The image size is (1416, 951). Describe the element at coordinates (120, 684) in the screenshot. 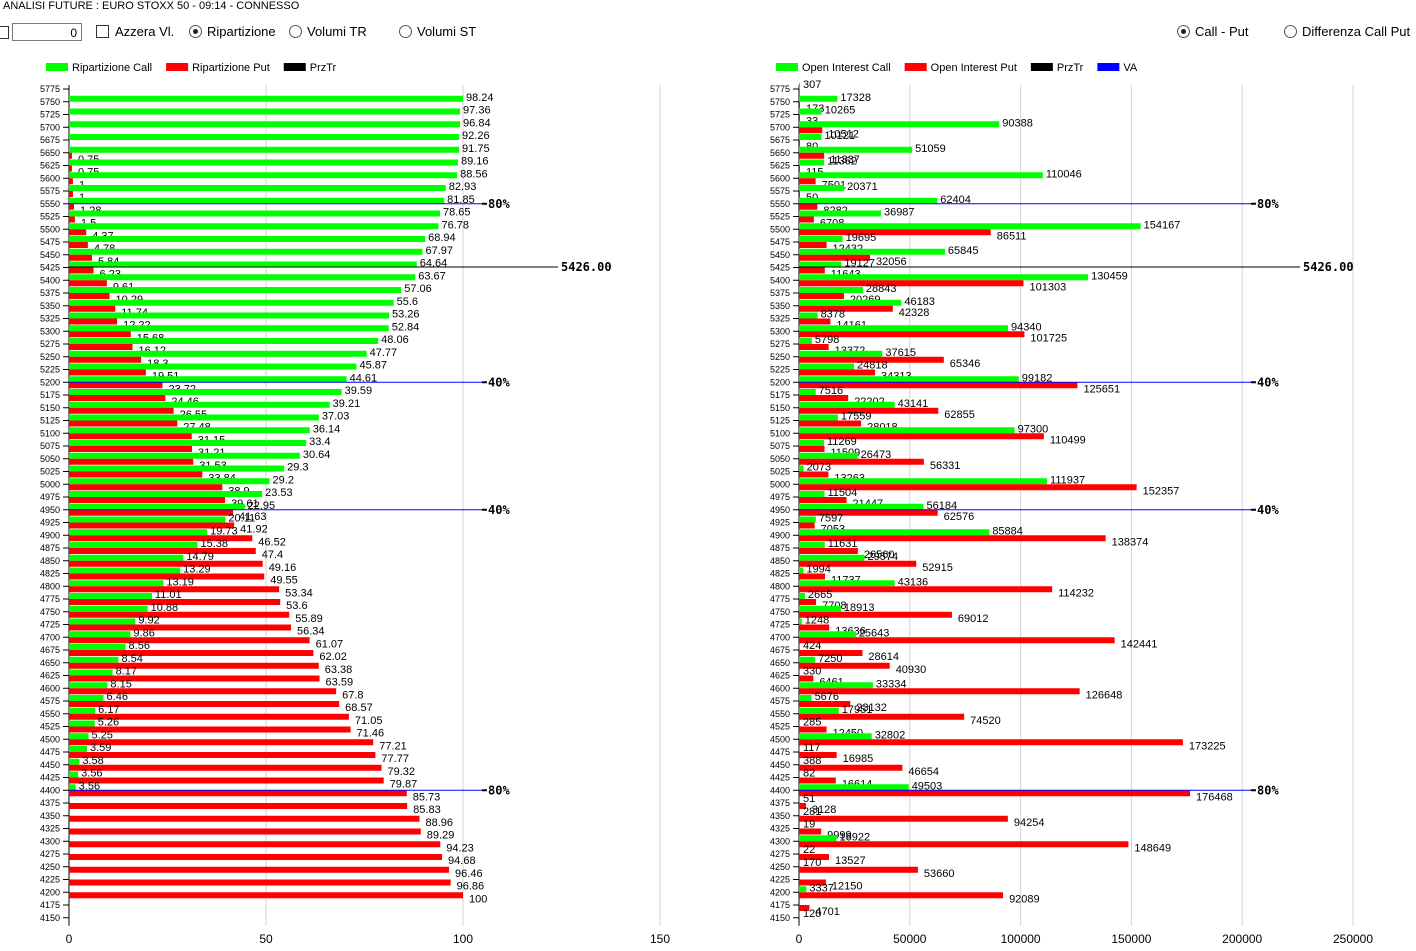

I see `call-value-label: 8.15` at that location.